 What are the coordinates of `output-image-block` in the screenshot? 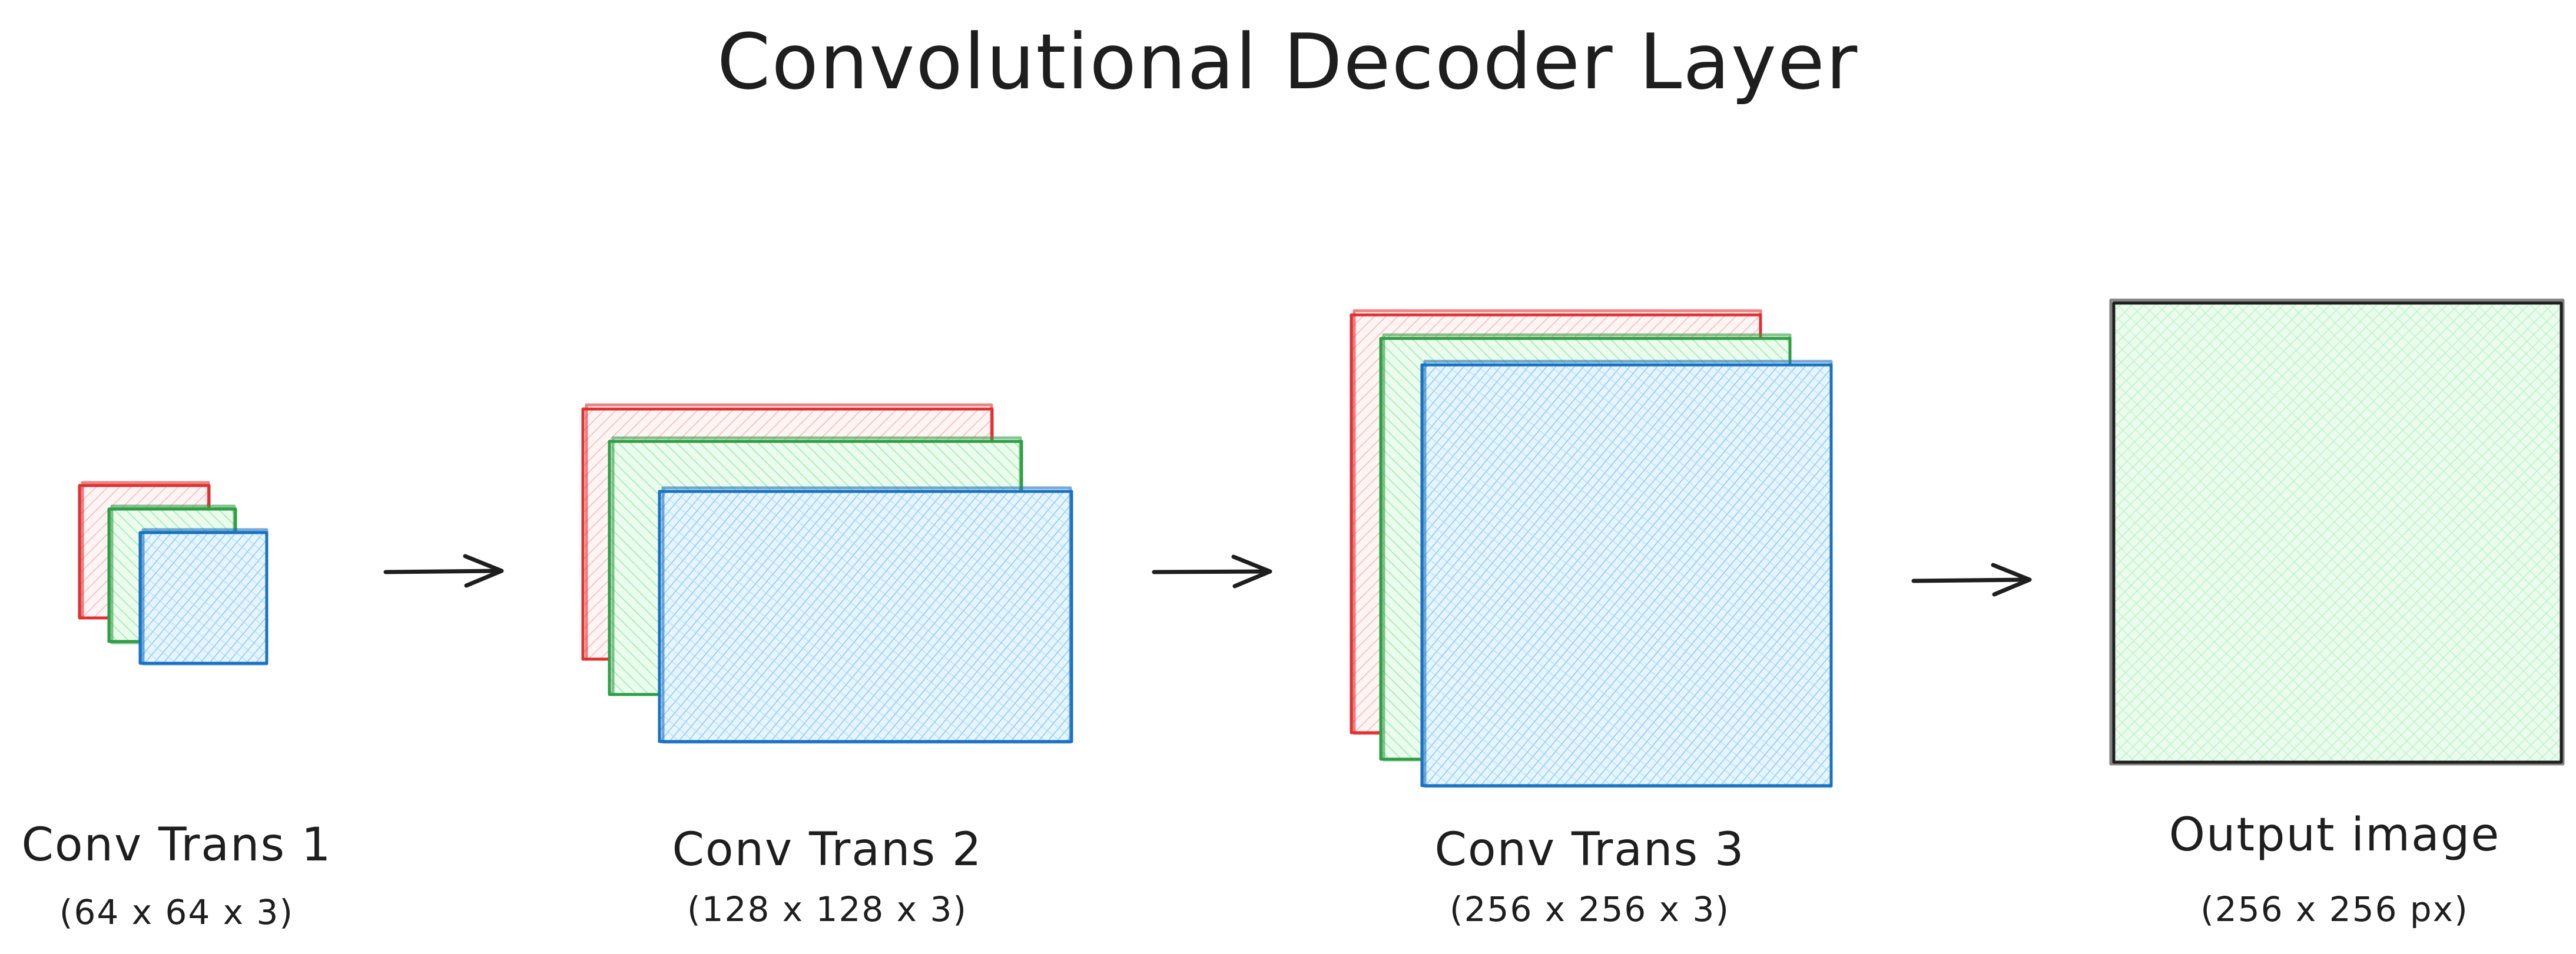 It's located at (2337, 532).